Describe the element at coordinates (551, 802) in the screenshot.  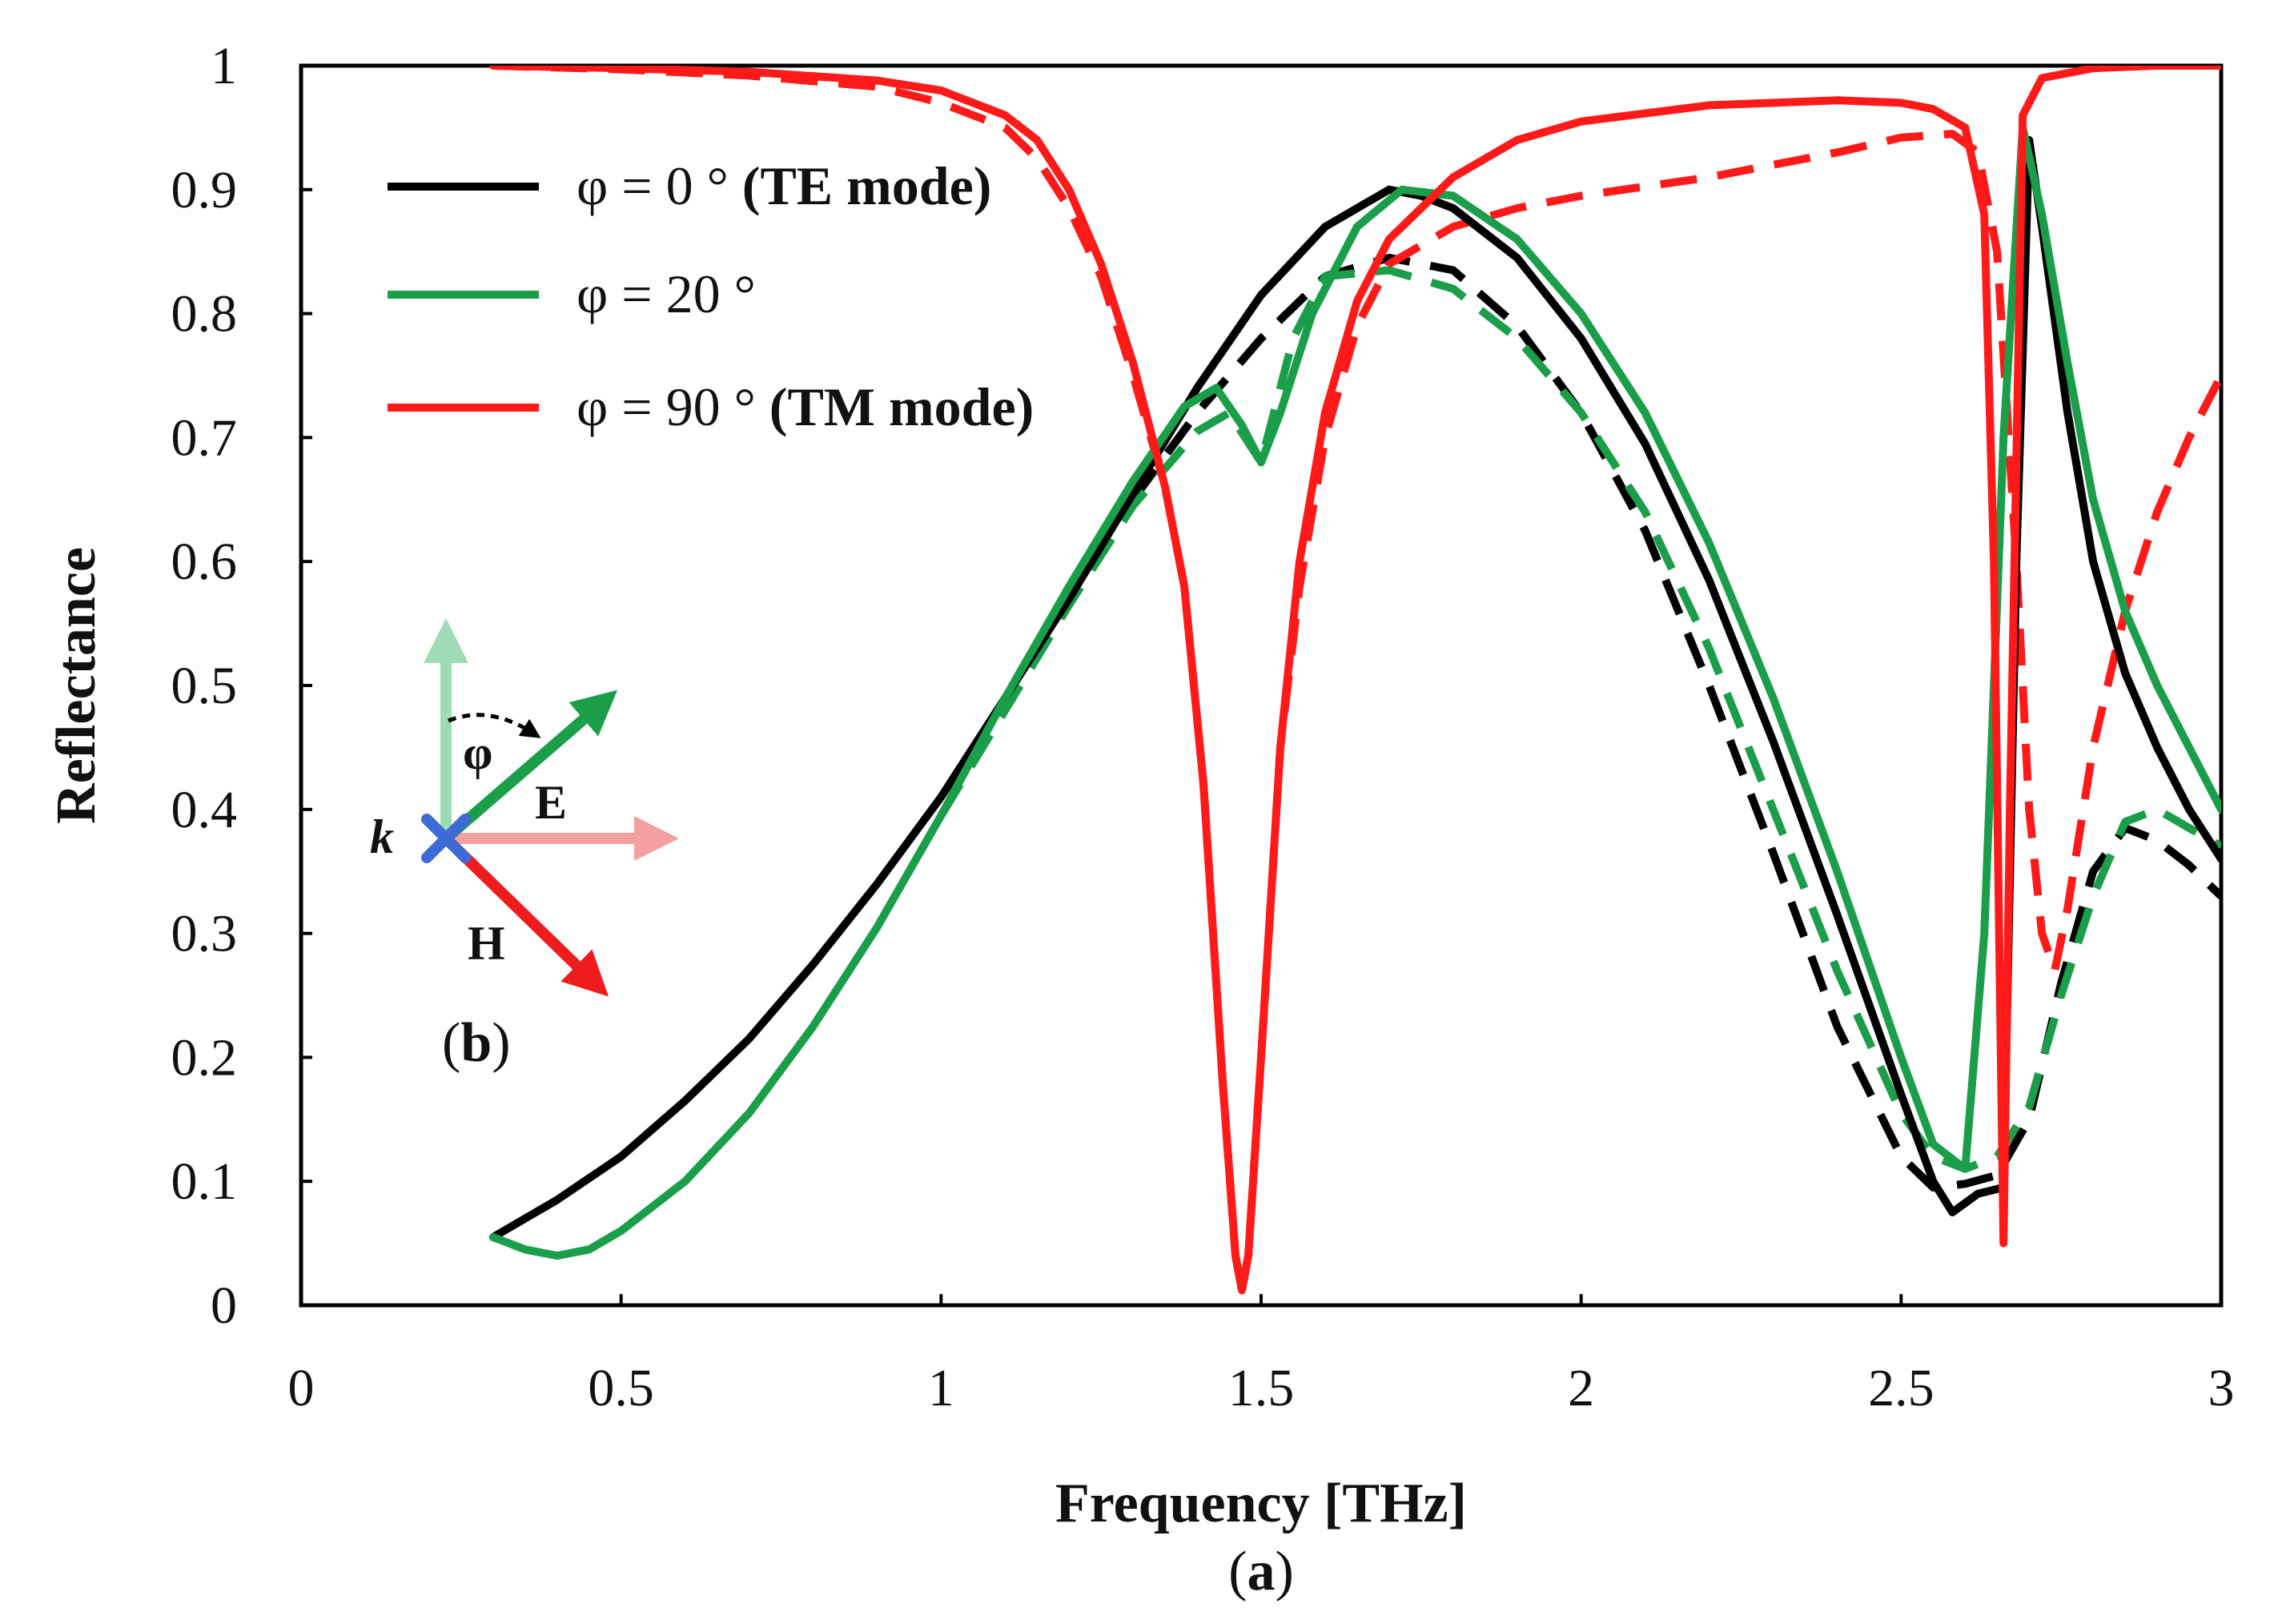
I see `inset-e-label: E` at that location.